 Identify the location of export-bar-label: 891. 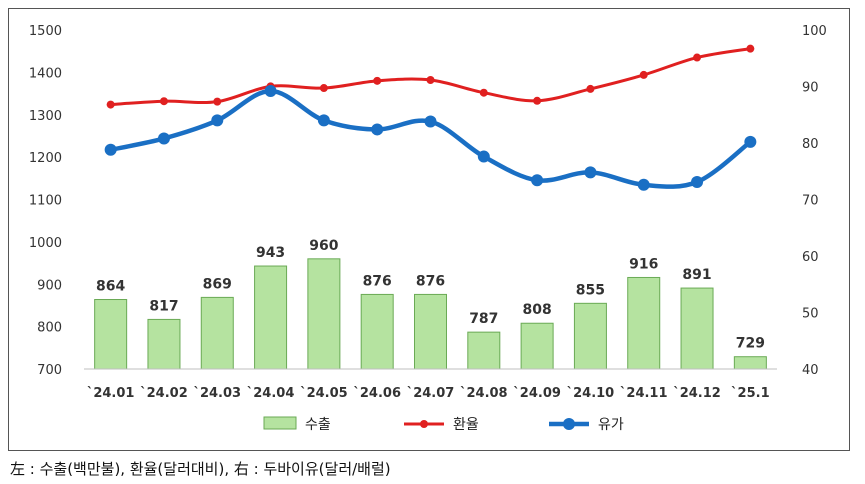
(696, 275).